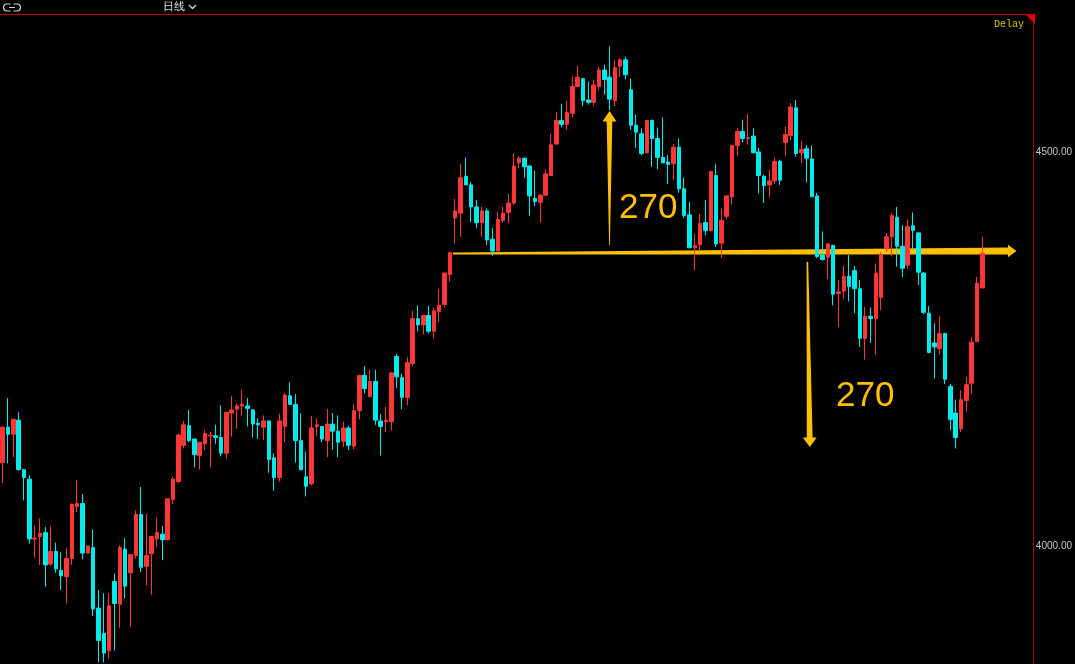 This screenshot has height=664, width=1075. I want to click on annotation: Delay, so click(1008, 24).